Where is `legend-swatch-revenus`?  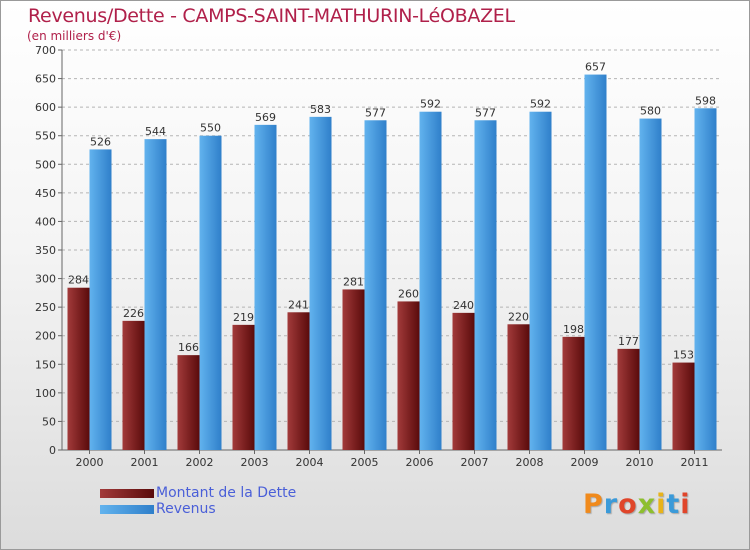 legend-swatch-revenus is located at coordinates (127, 509).